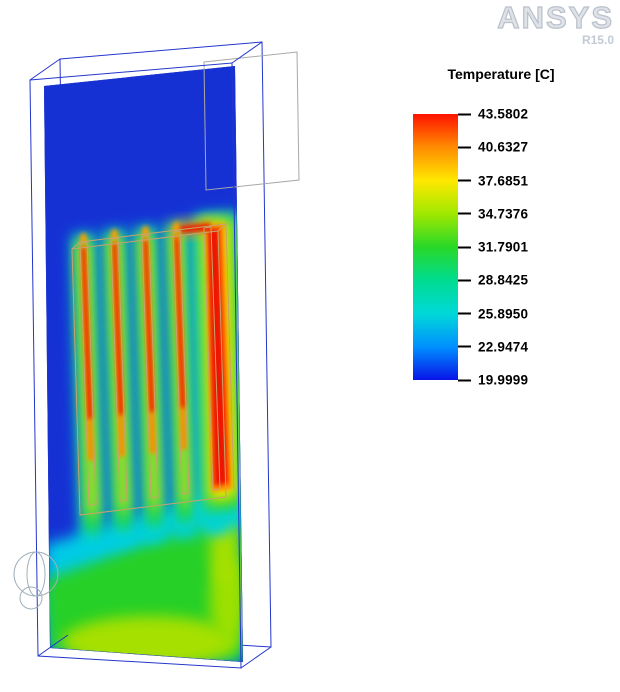  What do you see at coordinates (251, 121) in the screenshot?
I see `vent-outline` at bounding box center [251, 121].